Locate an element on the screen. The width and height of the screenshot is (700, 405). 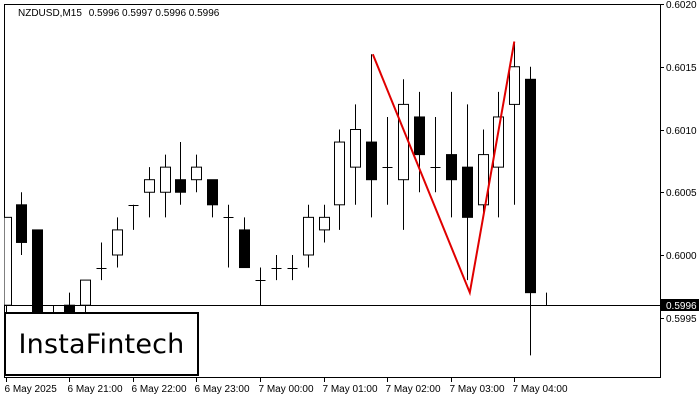
y-tick-label: 0.6000 is located at coordinates (681, 256).